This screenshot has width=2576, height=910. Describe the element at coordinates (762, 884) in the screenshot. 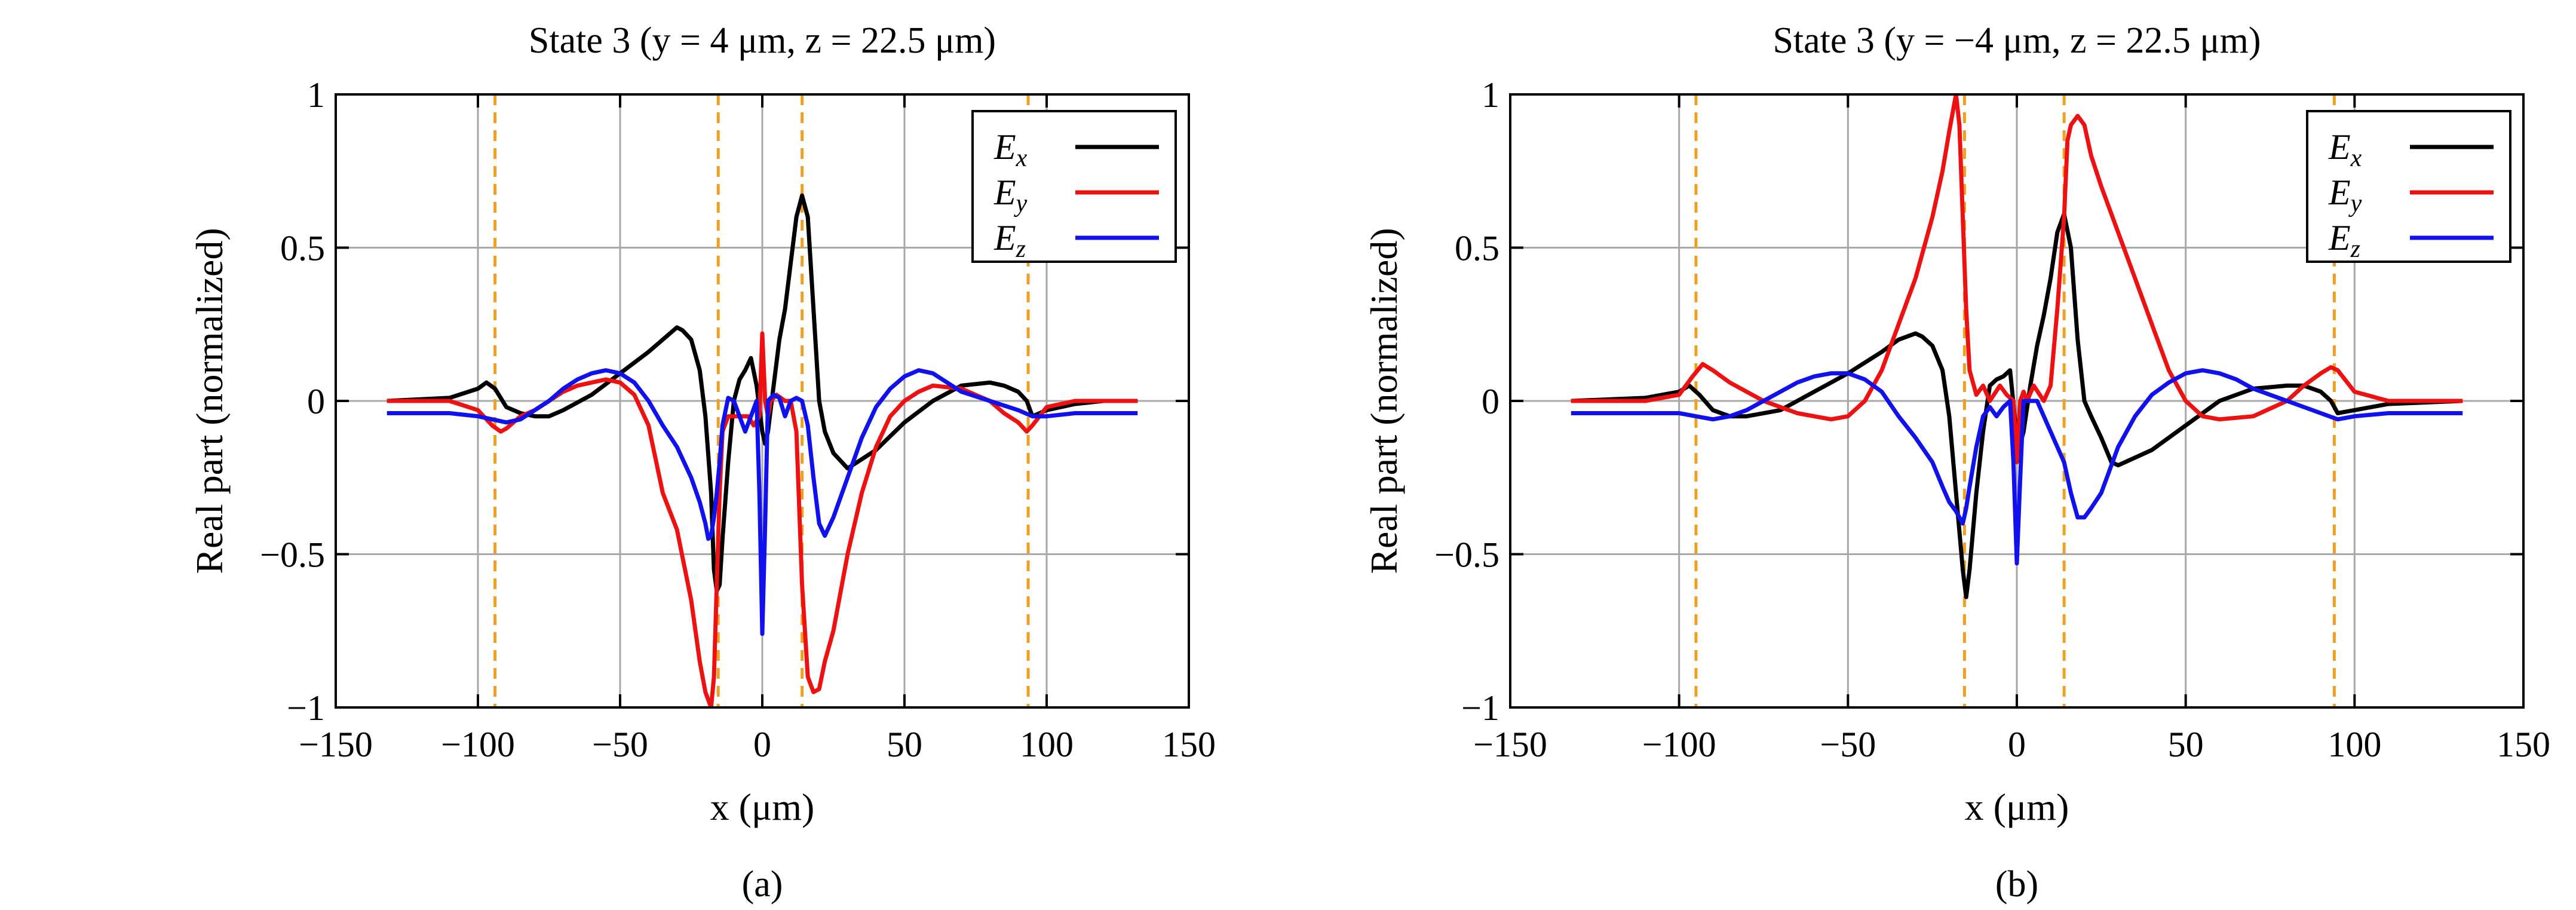

I see `panel-label: (a)` at that location.